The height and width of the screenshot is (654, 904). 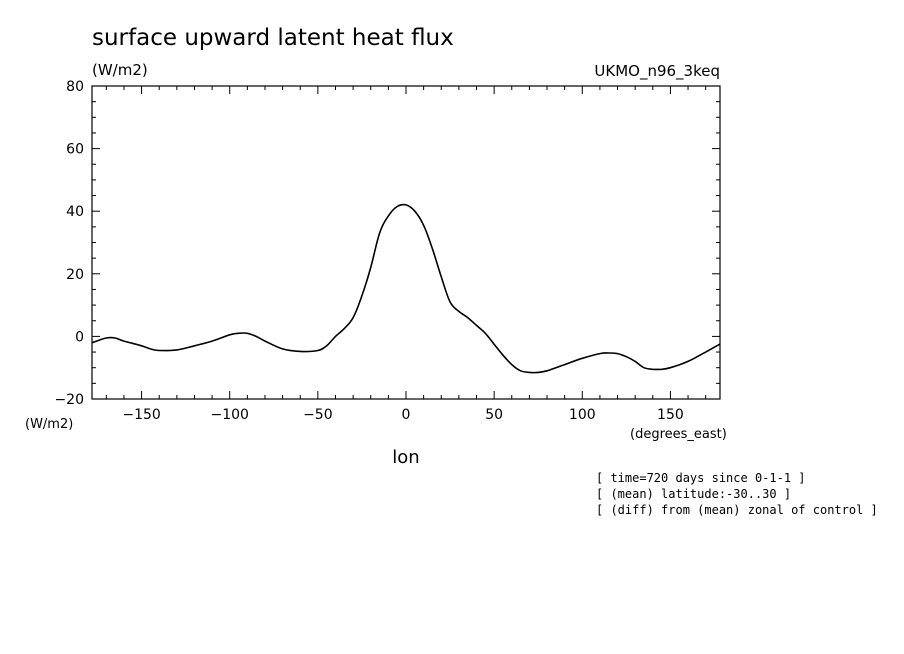 What do you see at coordinates (678, 434) in the screenshot?
I see `x-axis-unit-label: (degrees_east)` at bounding box center [678, 434].